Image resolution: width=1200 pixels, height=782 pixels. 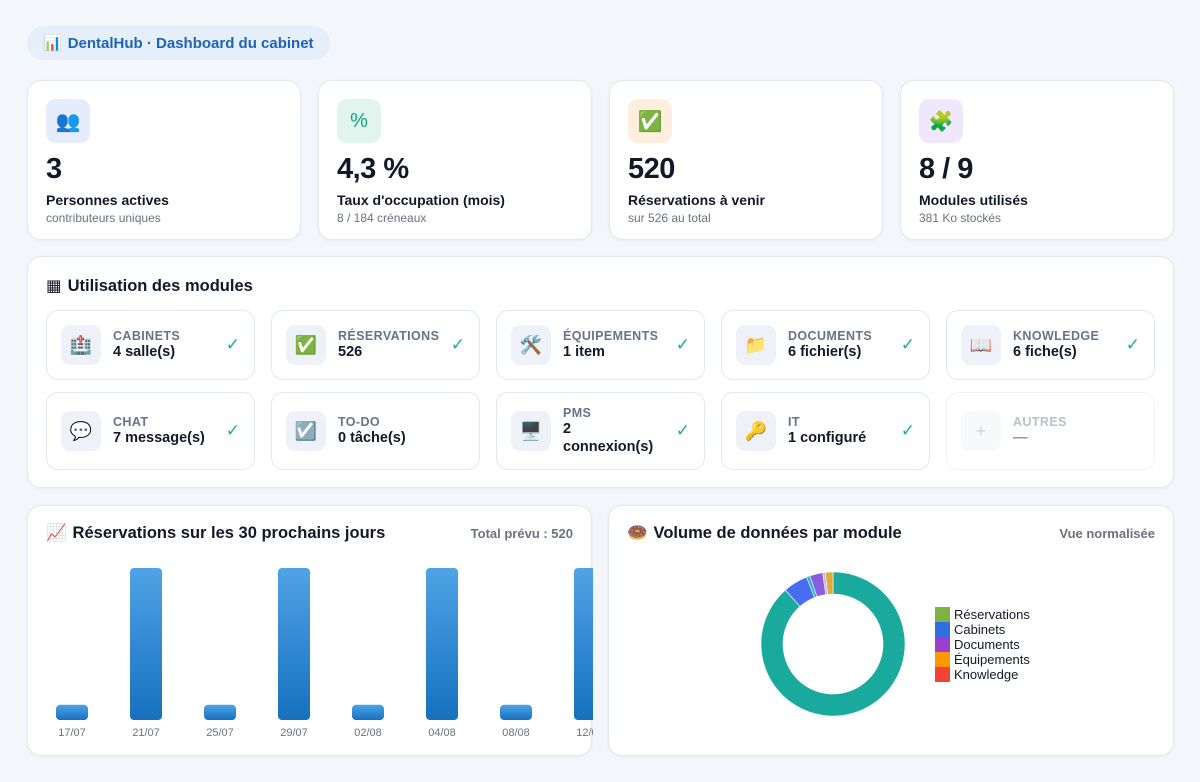 I want to click on module-value: 0 tâche(s), so click(x=372, y=437).